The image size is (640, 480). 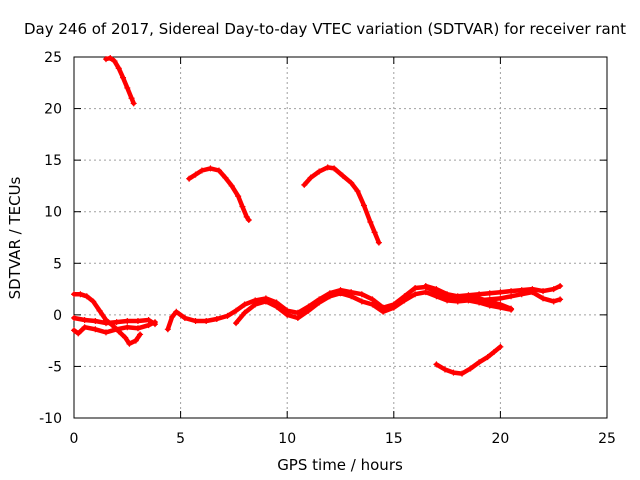 I want to click on x-tick-label: 25, so click(x=607, y=439).